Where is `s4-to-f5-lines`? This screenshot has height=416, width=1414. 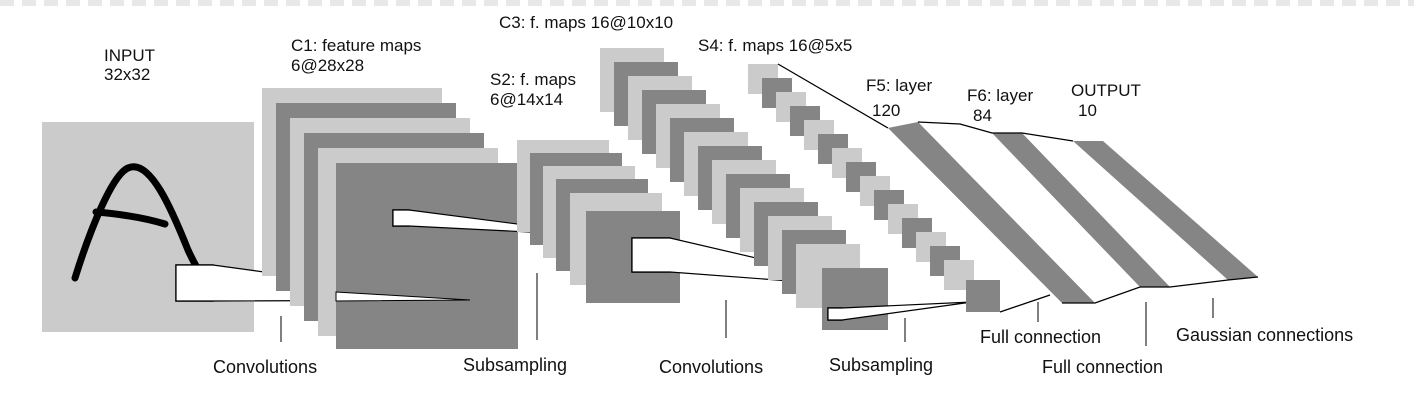 s4-to-f5-lines is located at coordinates (914, 188).